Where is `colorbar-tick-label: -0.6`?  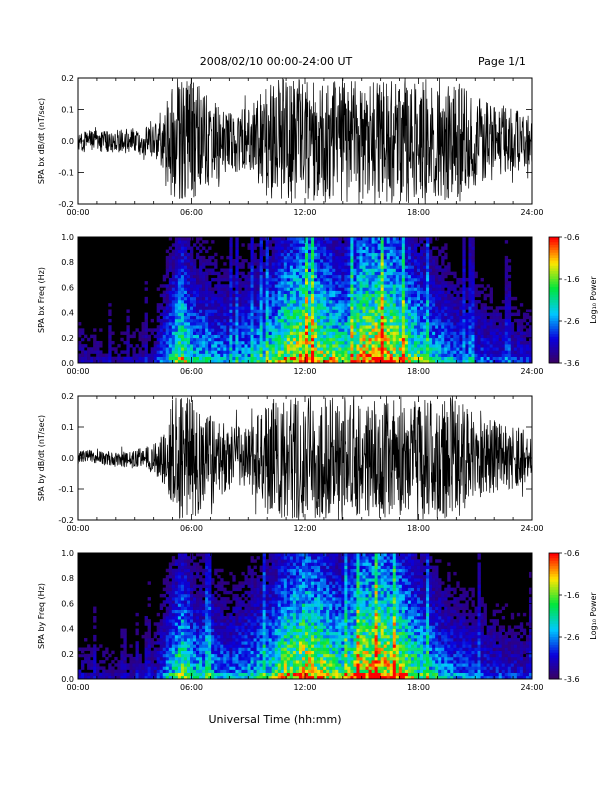 colorbar-tick-label: -0.6 is located at coordinates (572, 237).